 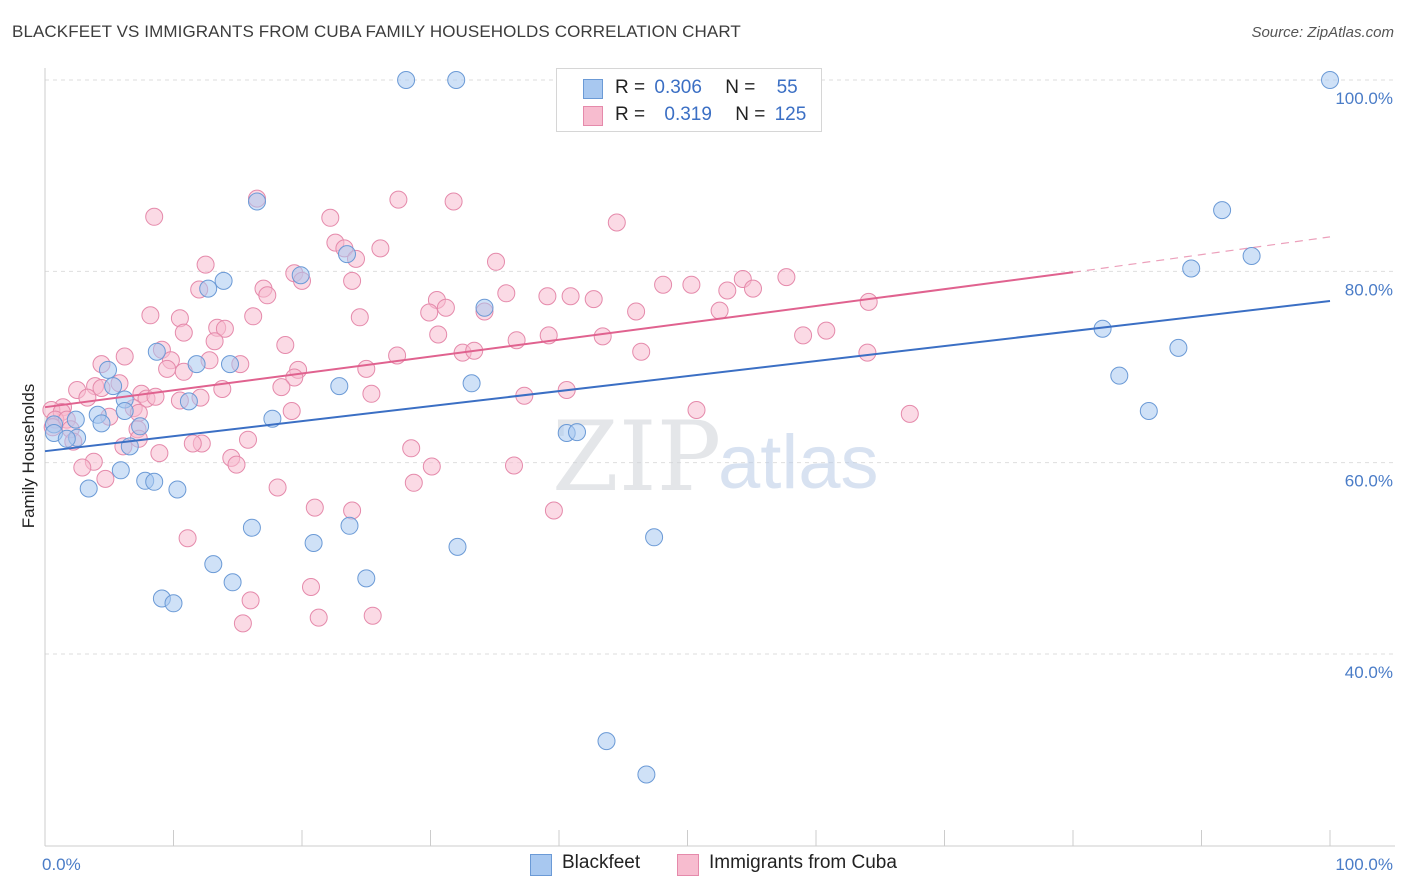 I want to click on y-tick-label: 40.0%, so click(x=1369, y=672).